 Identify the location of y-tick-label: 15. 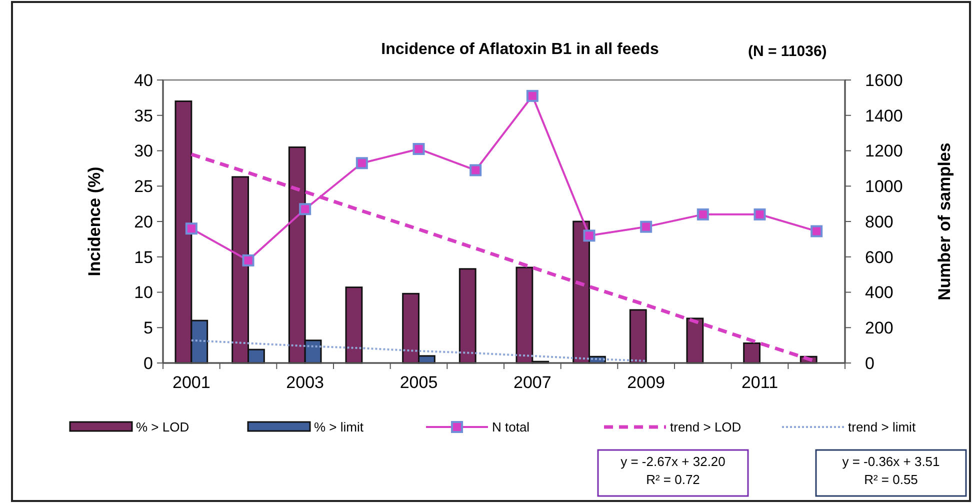
(143, 257).